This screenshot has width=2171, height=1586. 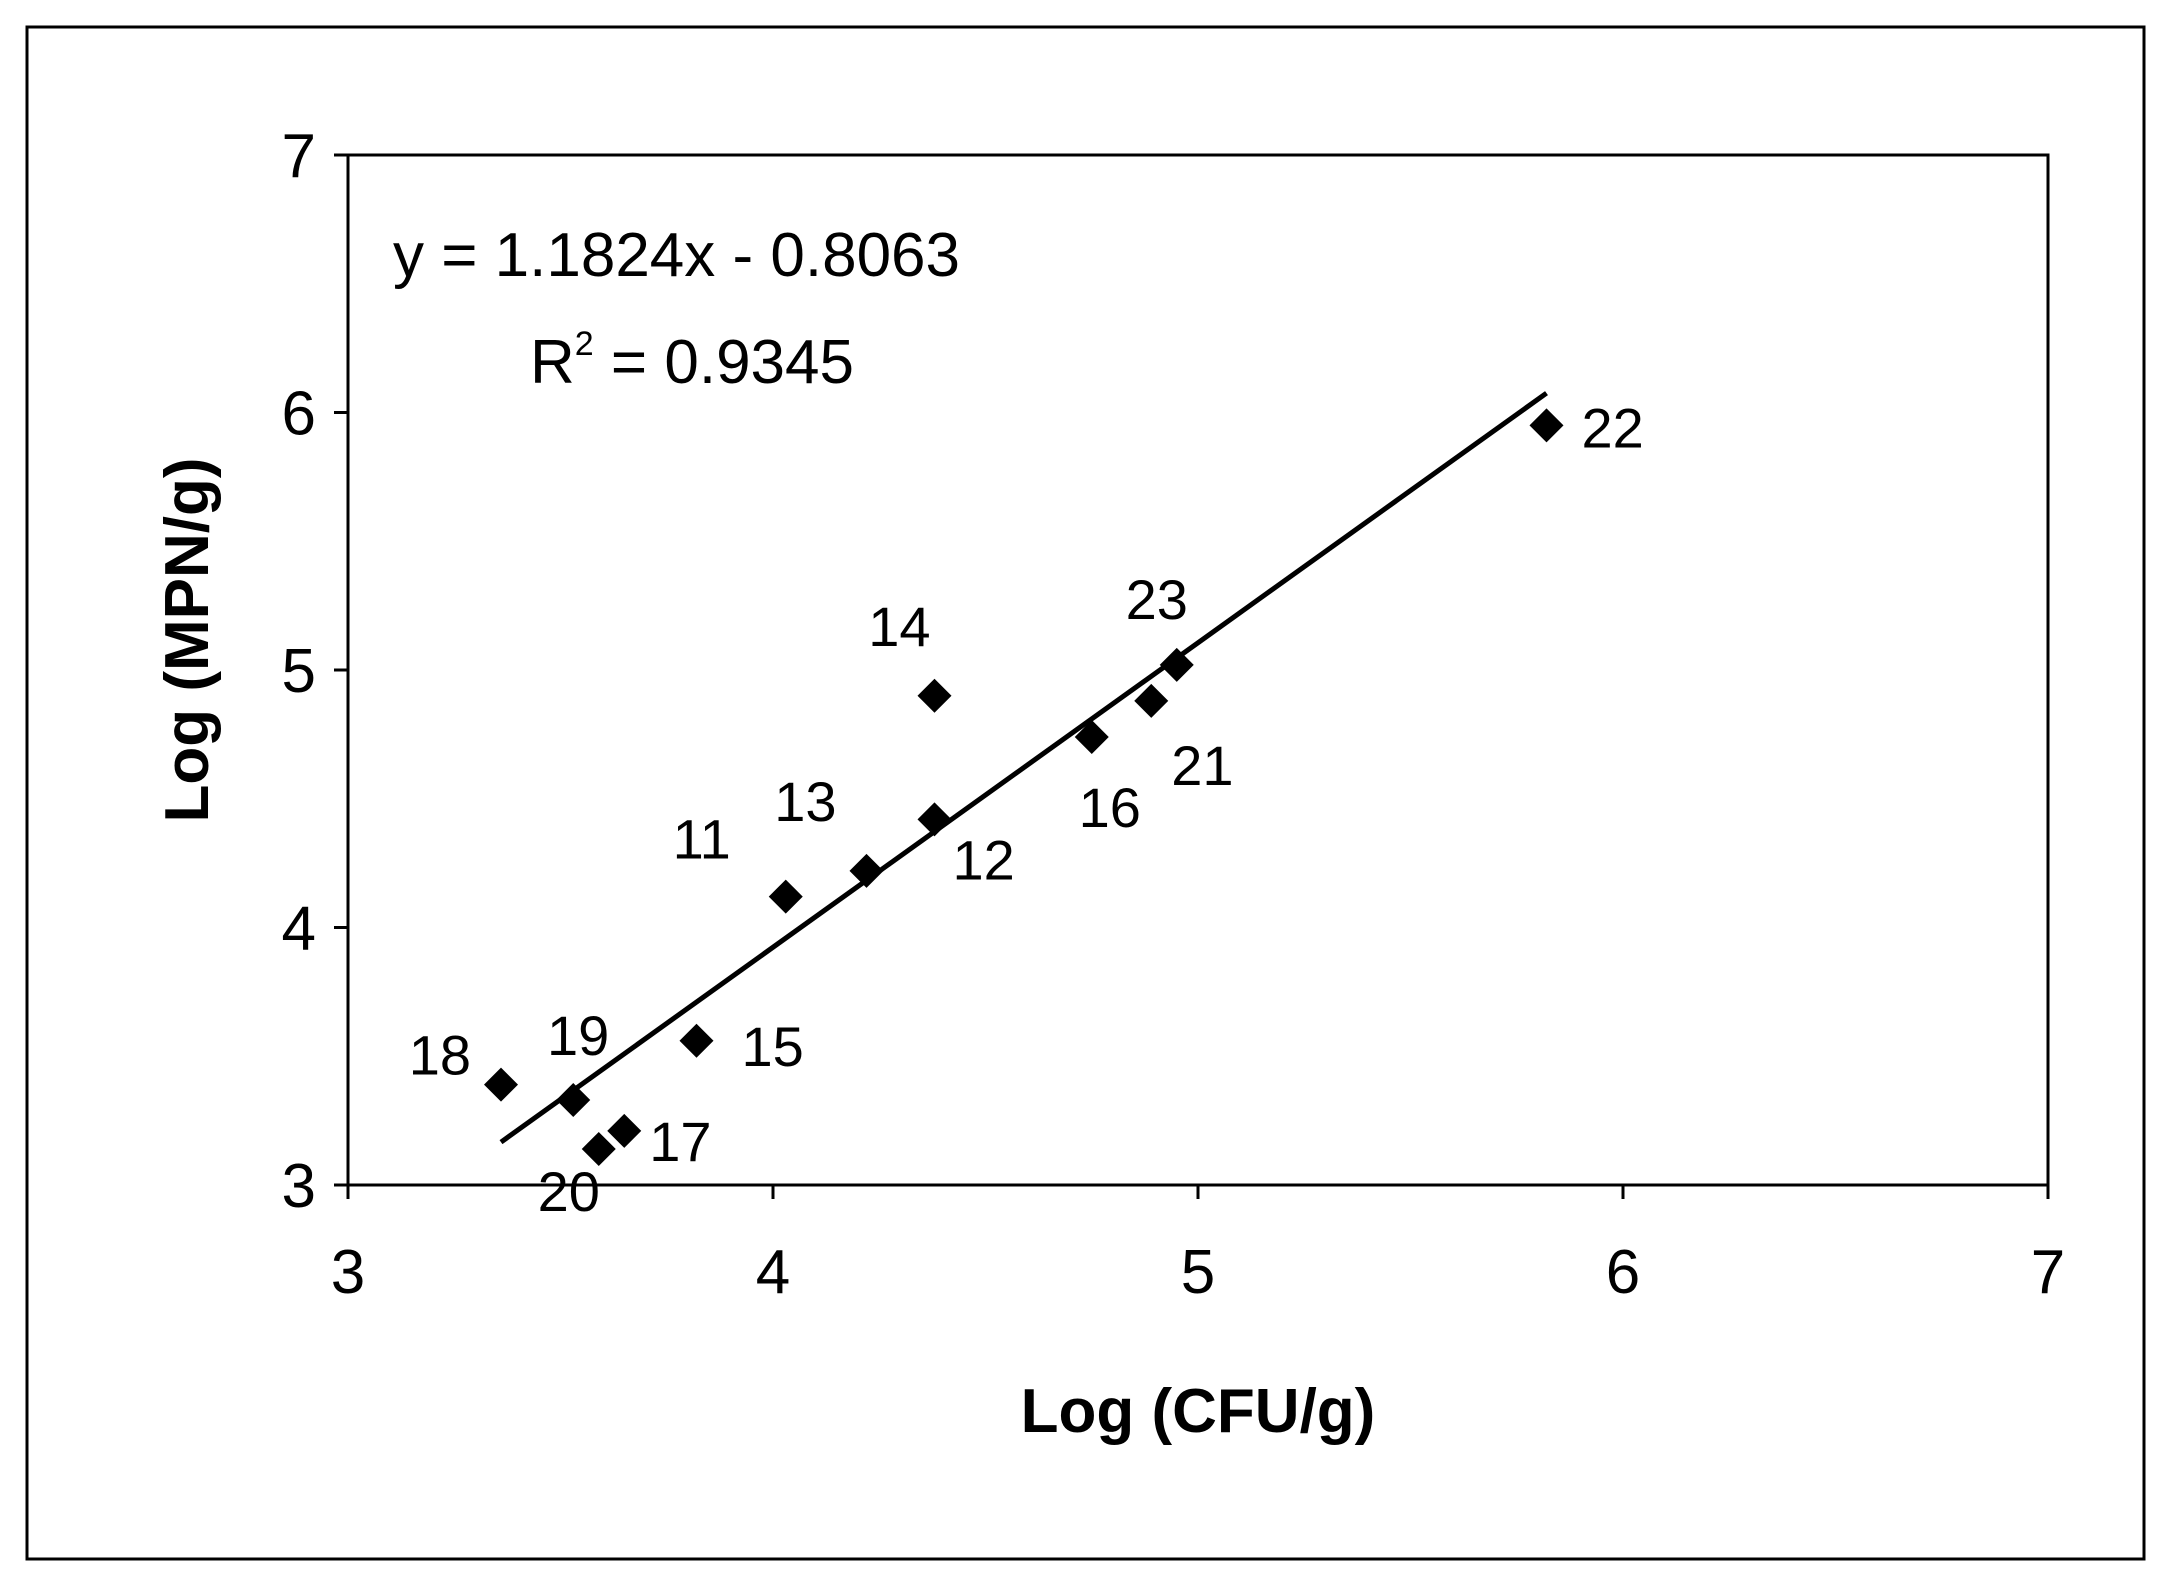 What do you see at coordinates (552, 362) in the screenshot?
I see `r-squared-prefix: R` at bounding box center [552, 362].